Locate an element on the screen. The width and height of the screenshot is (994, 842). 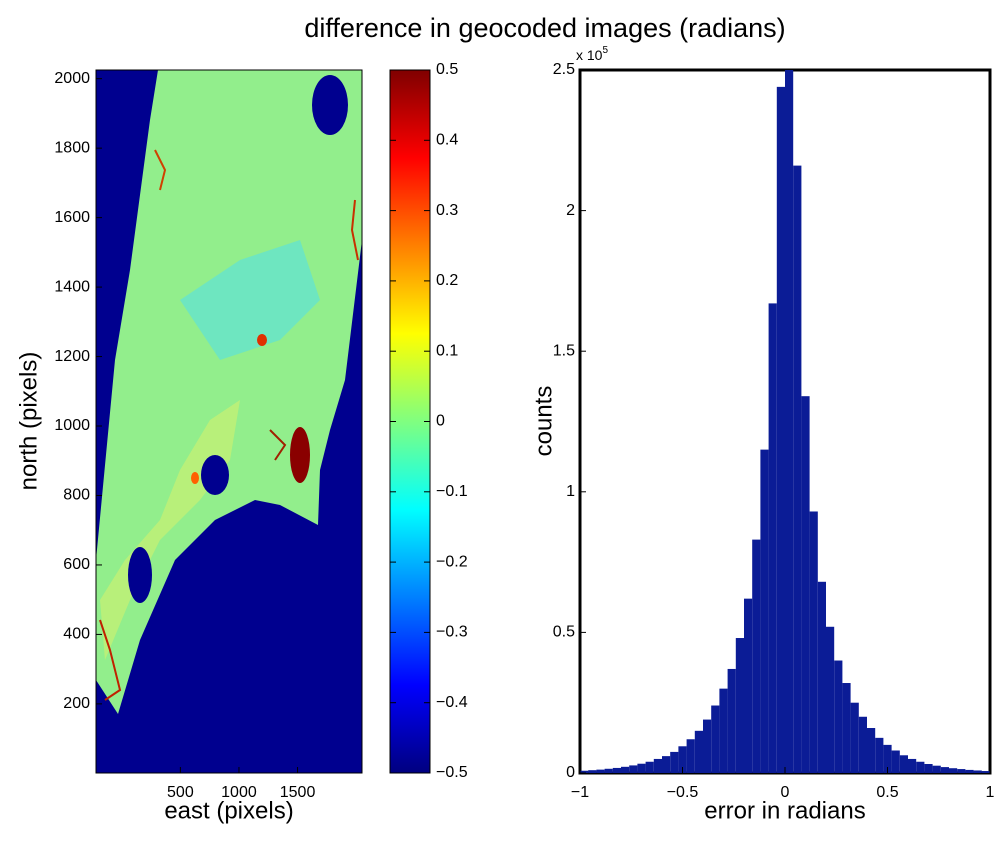
y-tick-label: 1400 is located at coordinates (72, 286).